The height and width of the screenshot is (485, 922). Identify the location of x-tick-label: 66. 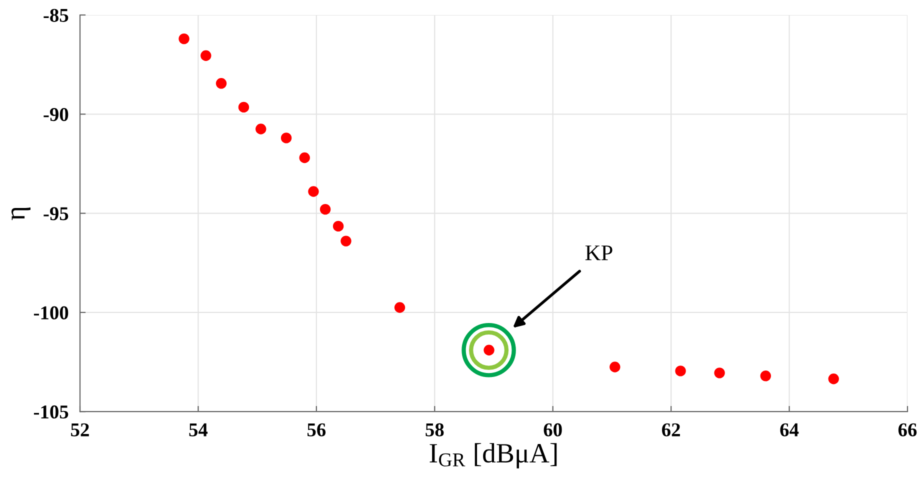
(907, 429).